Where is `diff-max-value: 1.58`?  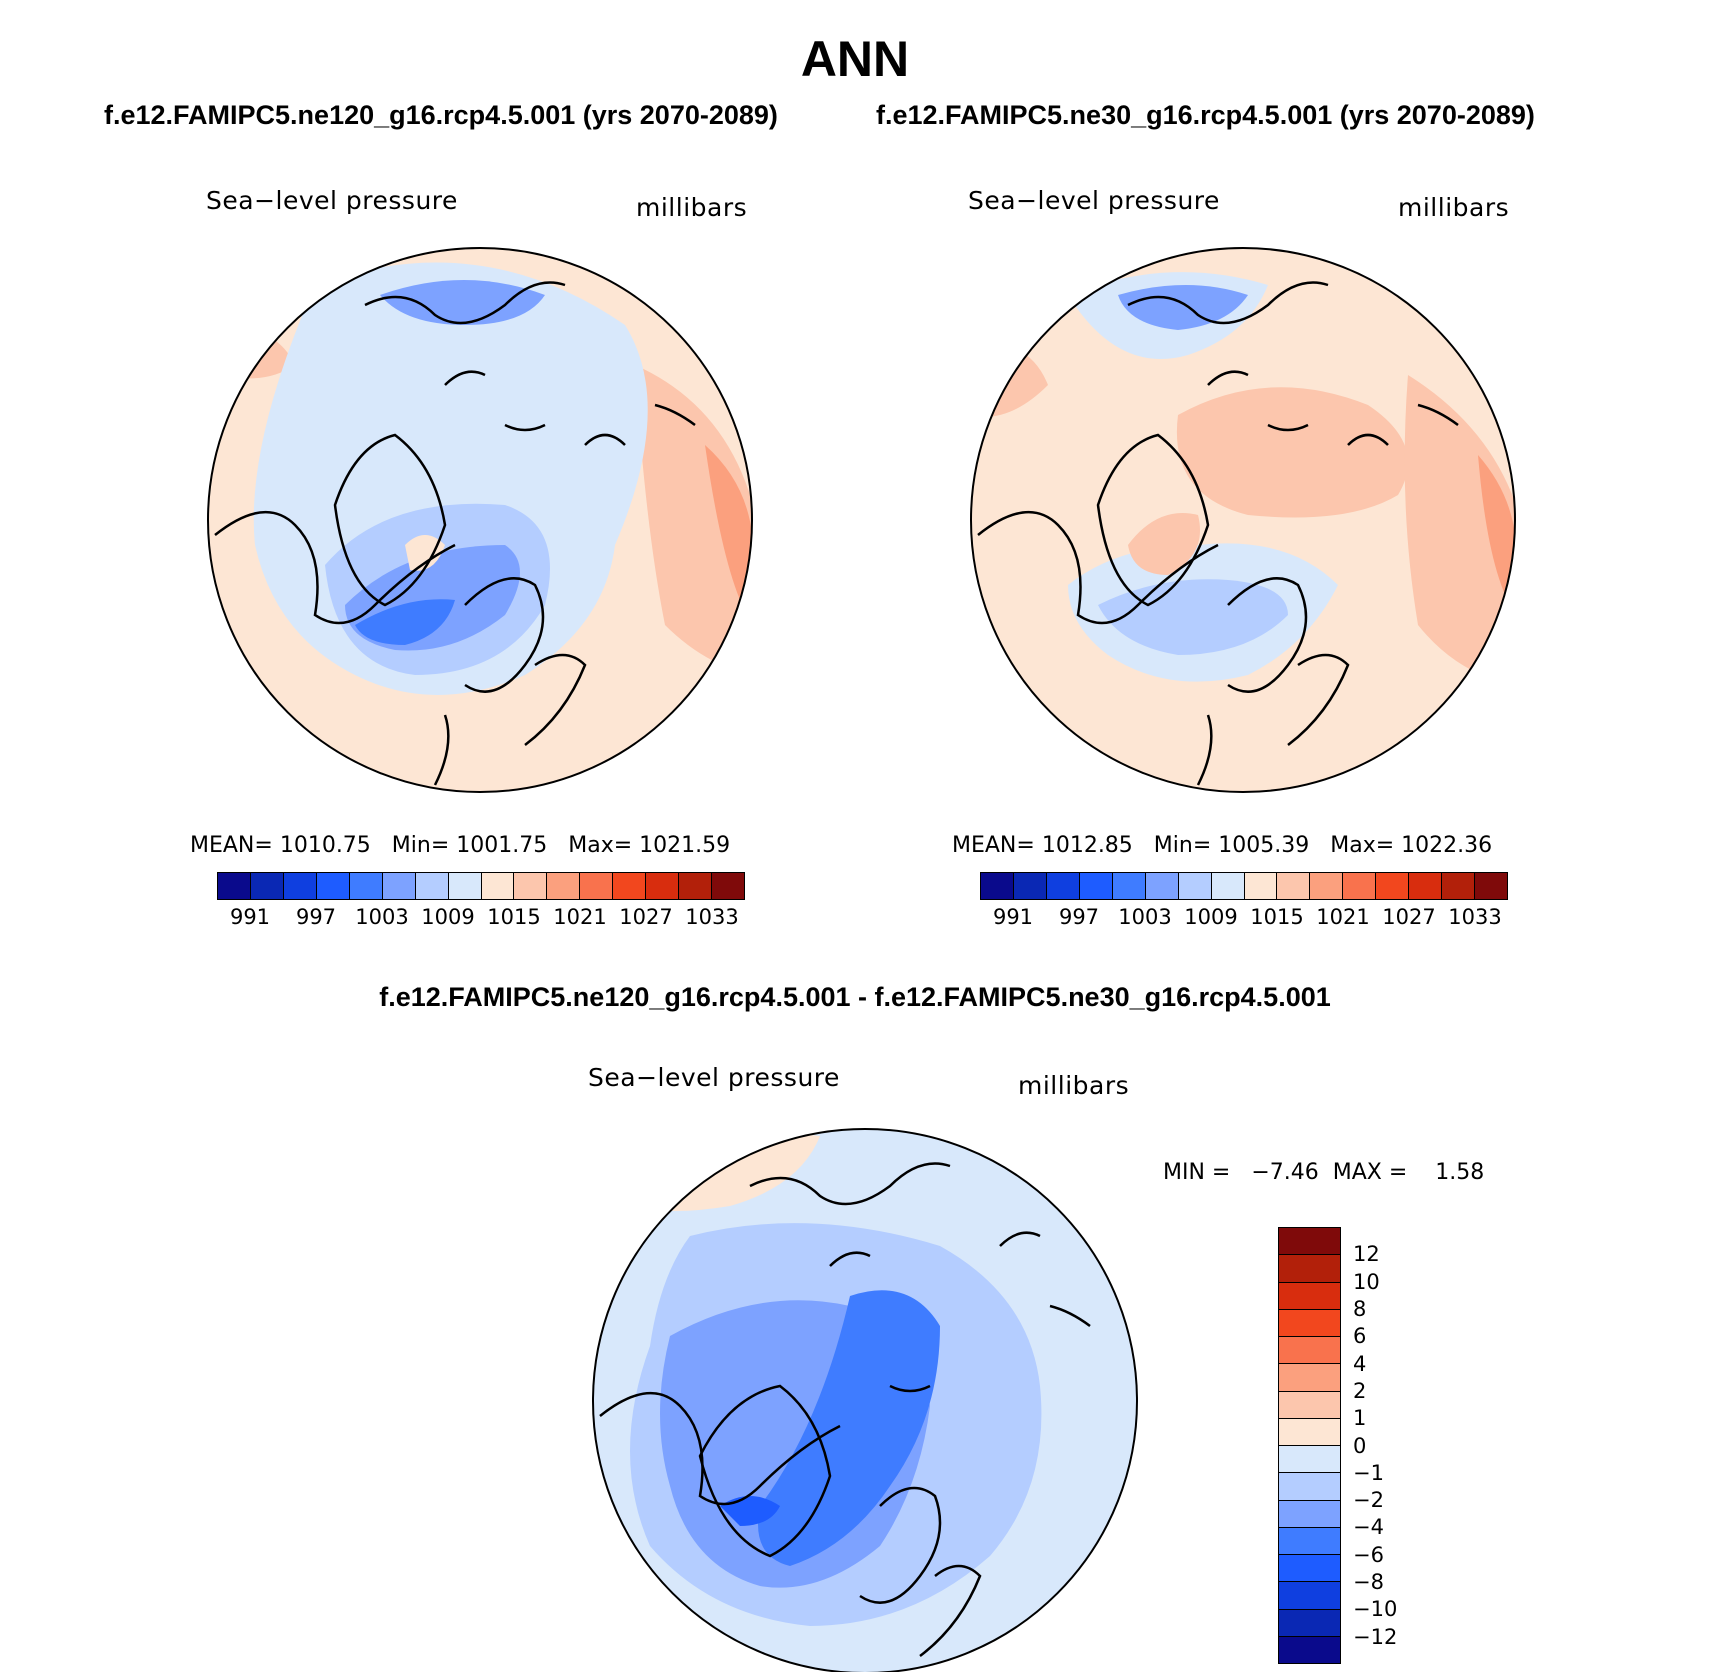 diff-max-value: 1.58 is located at coordinates (1460, 1172).